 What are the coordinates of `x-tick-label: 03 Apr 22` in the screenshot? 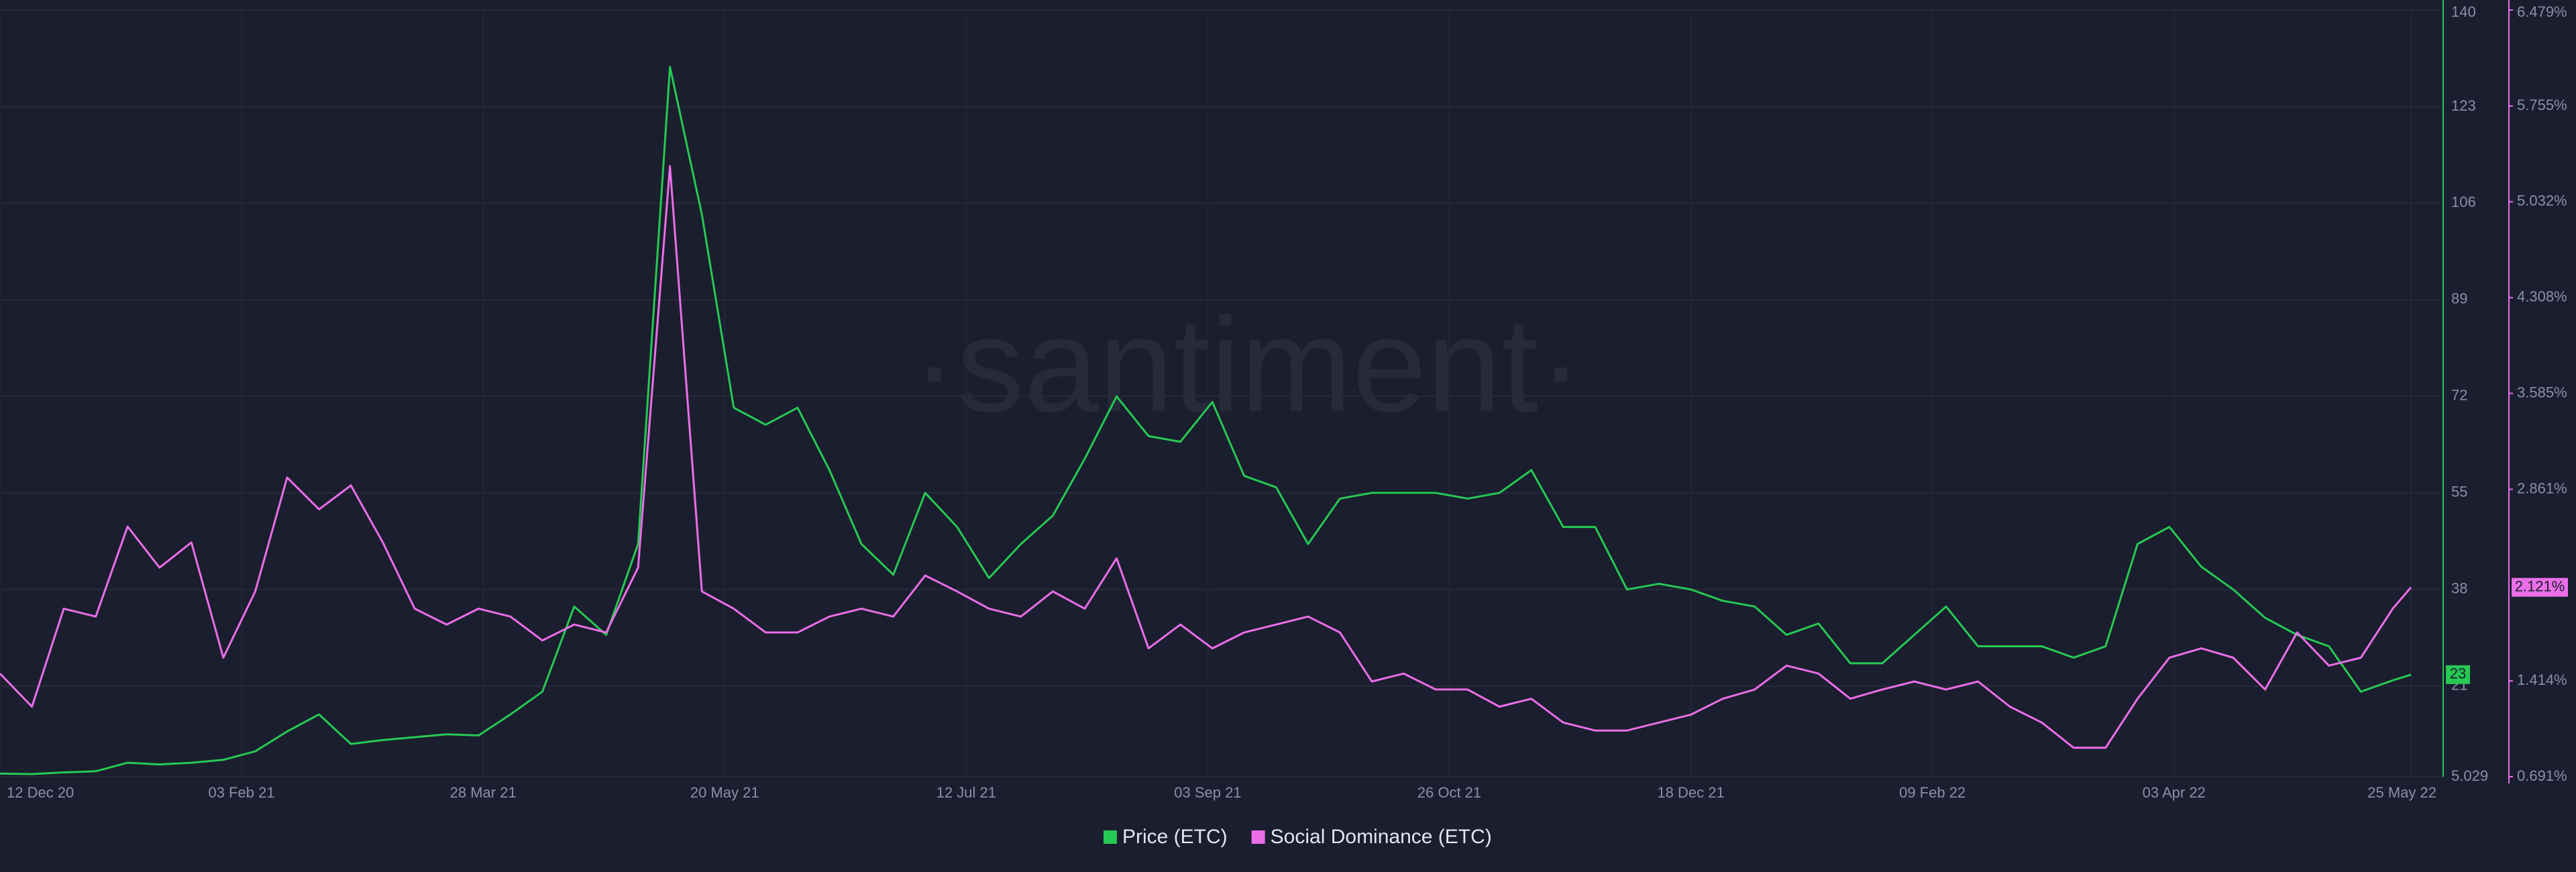 It's located at (2174, 793).